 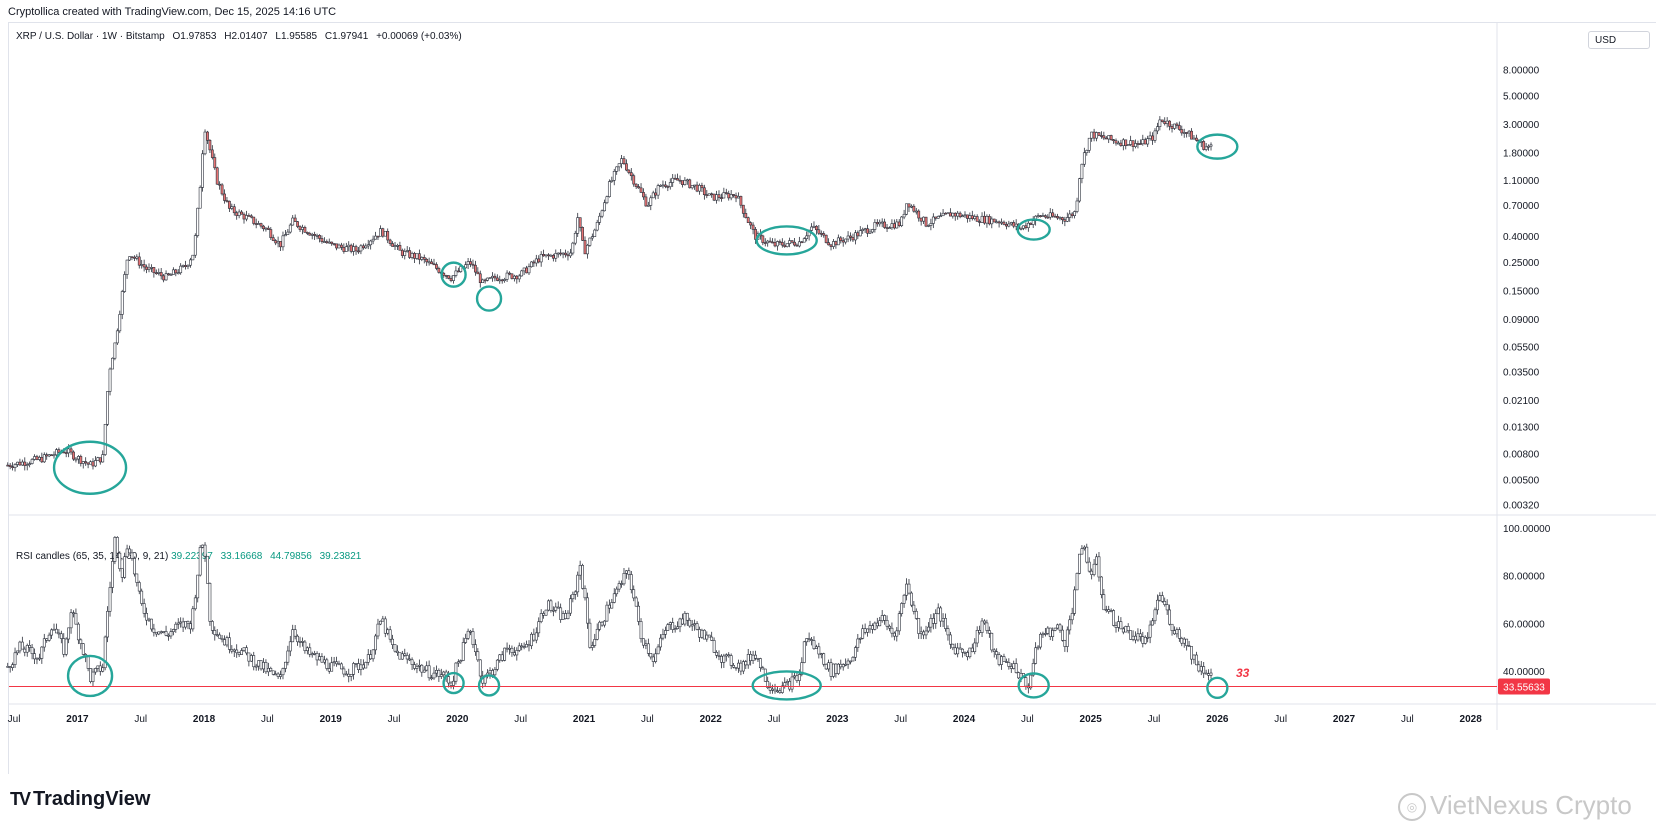 What do you see at coordinates (1521, 237) in the screenshot?
I see `price-axis-tick: 0.40000` at bounding box center [1521, 237].